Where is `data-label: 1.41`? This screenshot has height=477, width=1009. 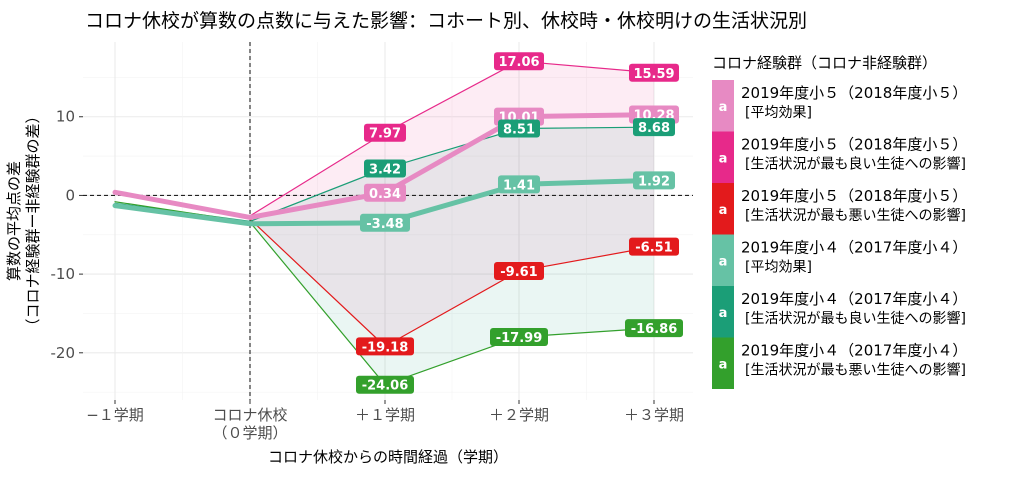 data-label: 1.41 is located at coordinates (519, 185).